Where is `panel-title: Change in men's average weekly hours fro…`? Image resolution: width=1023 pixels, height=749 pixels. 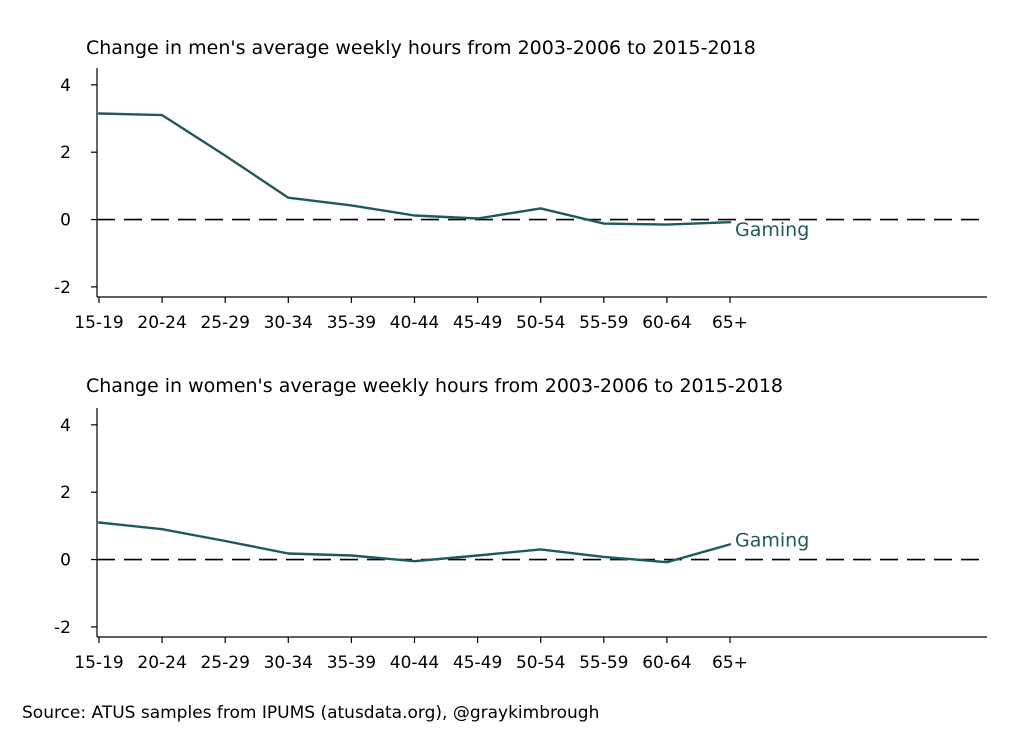
panel-title: Change in men's average weekly hours fro… is located at coordinates (421, 48).